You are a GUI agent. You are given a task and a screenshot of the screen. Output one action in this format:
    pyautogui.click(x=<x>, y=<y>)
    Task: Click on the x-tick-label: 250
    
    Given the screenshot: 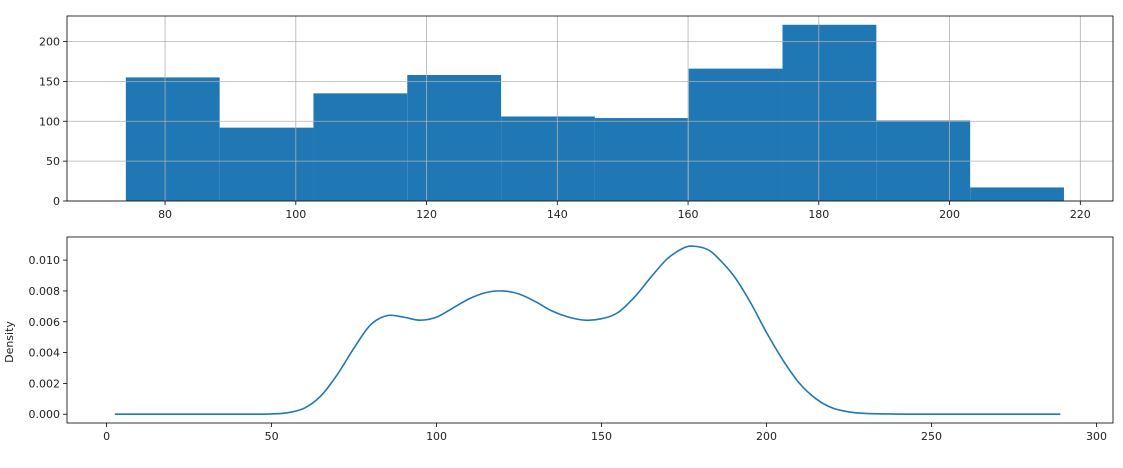 What is the action you would take?
    pyautogui.click(x=931, y=436)
    